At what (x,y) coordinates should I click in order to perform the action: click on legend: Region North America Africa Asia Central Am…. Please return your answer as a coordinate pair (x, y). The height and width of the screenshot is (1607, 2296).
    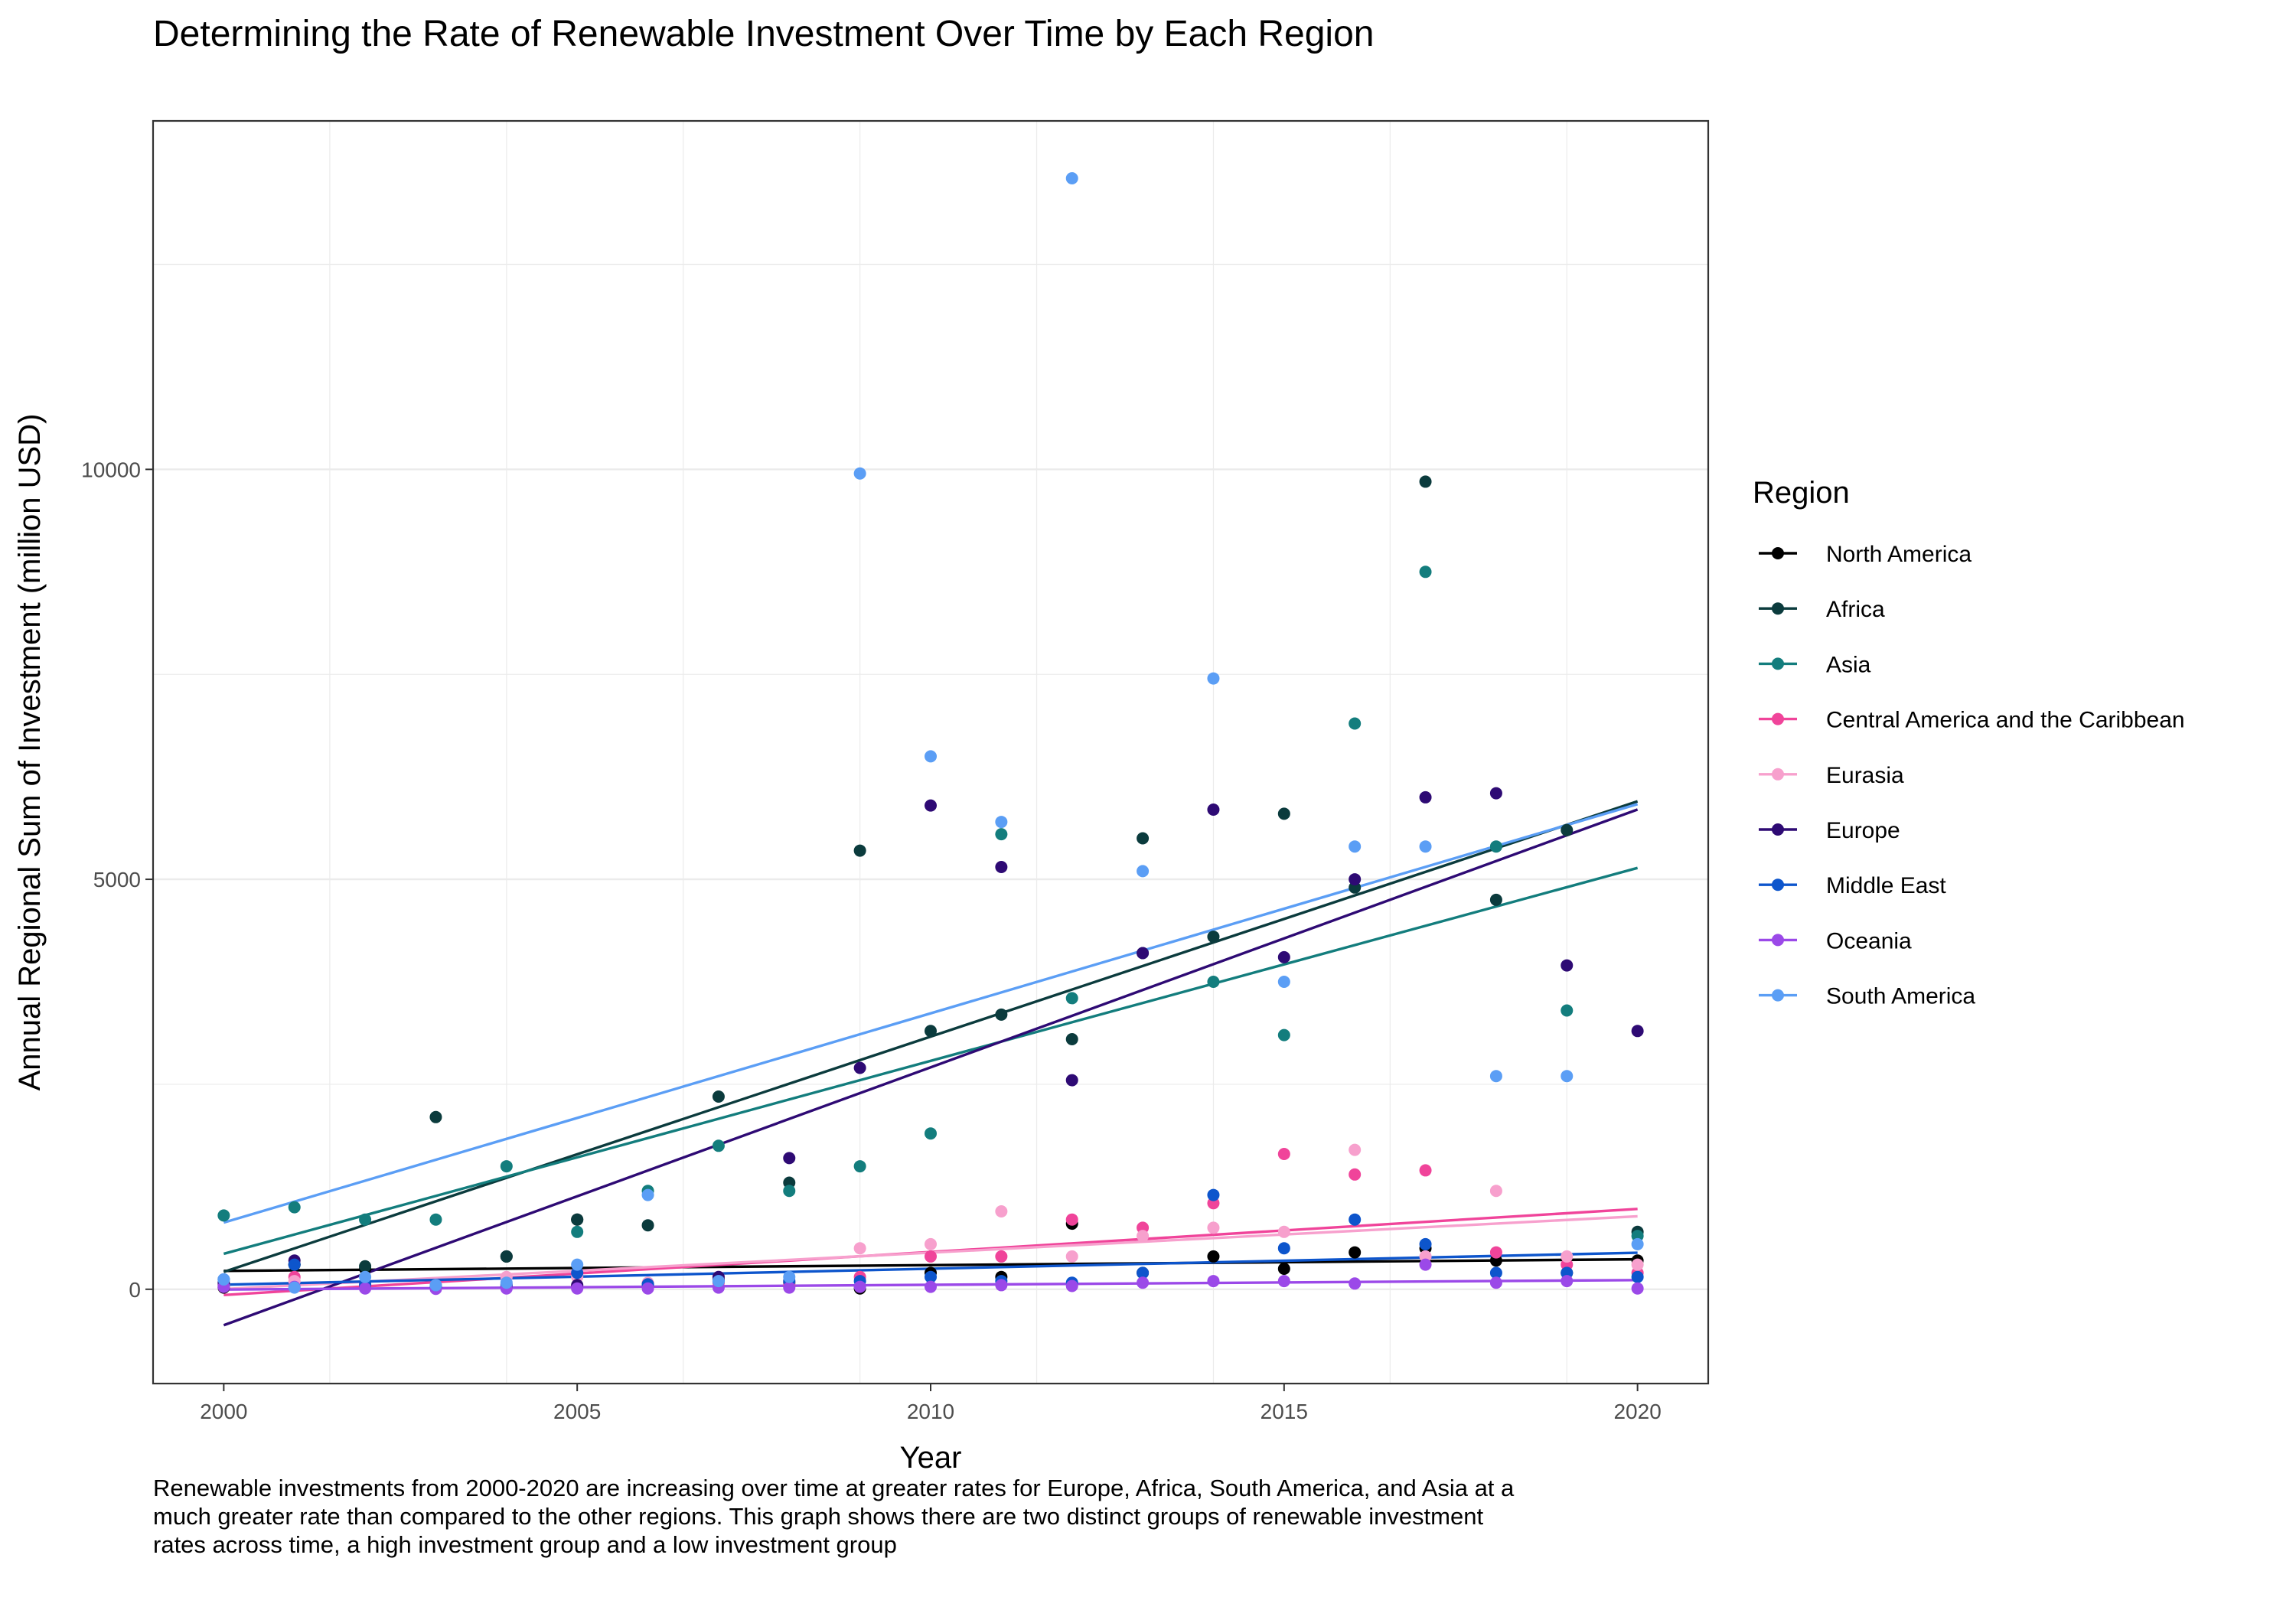
    Looking at the image, I should click on (1969, 742).